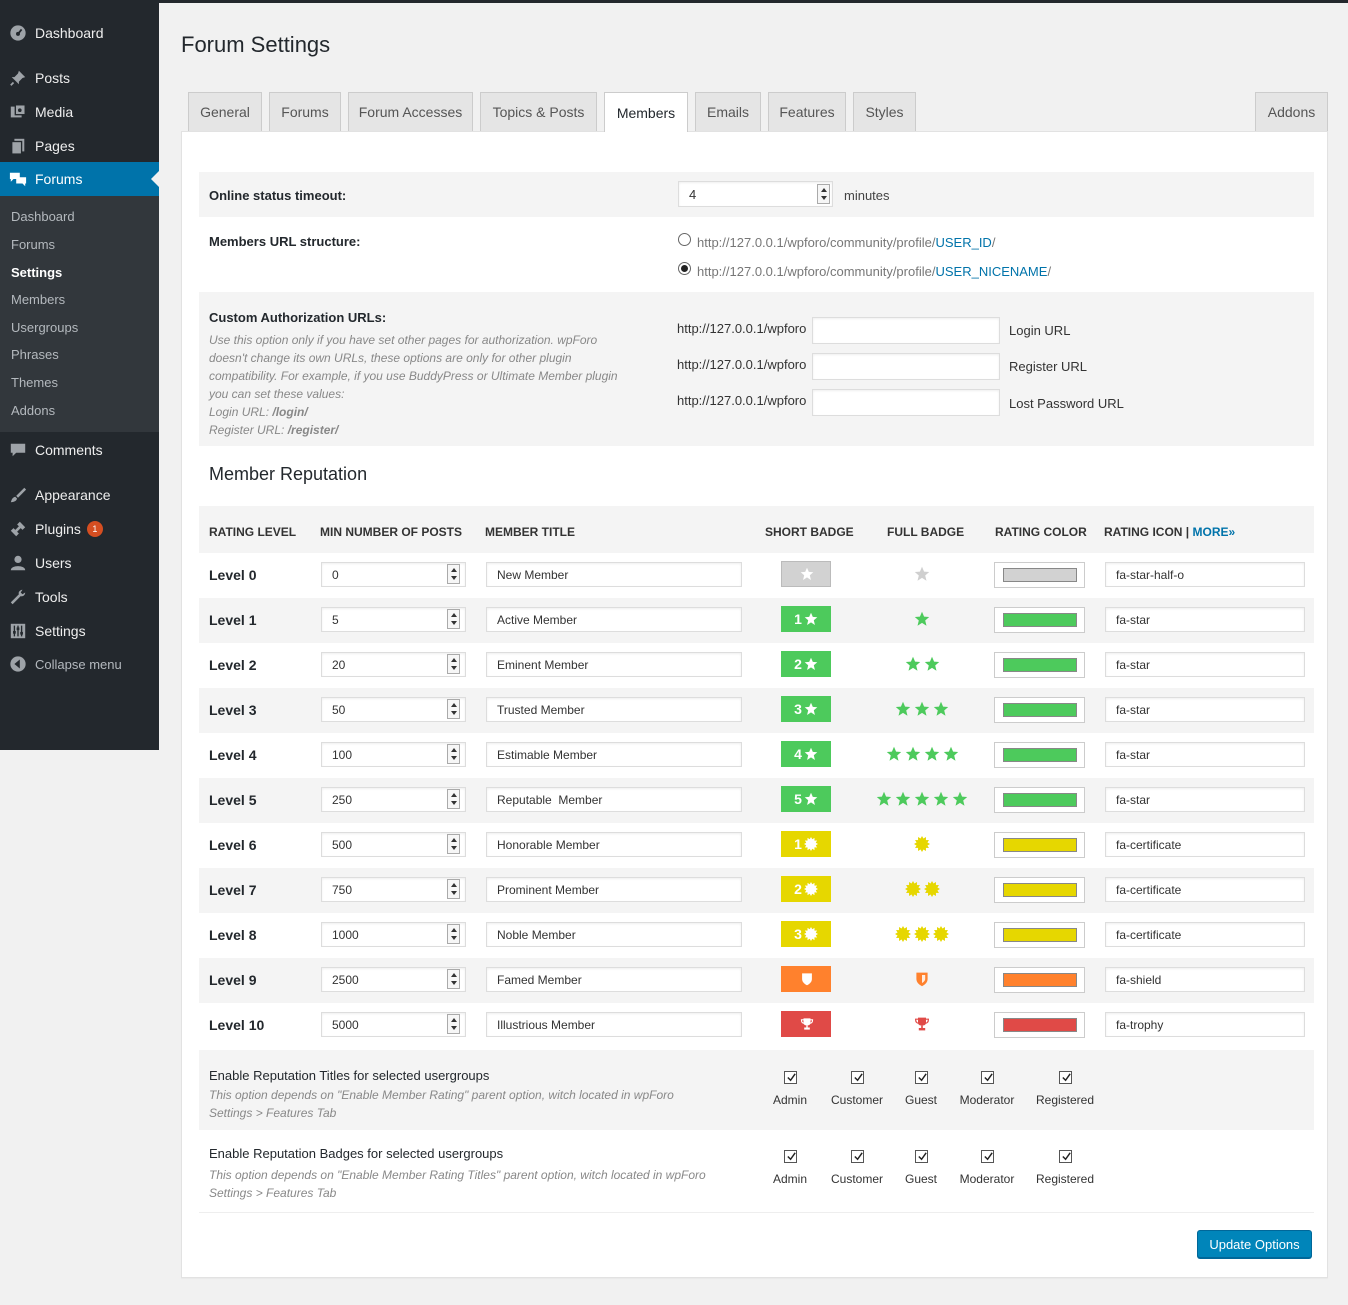  Describe the element at coordinates (38, 299) in the screenshot. I see `submenu-members: Members` at that location.